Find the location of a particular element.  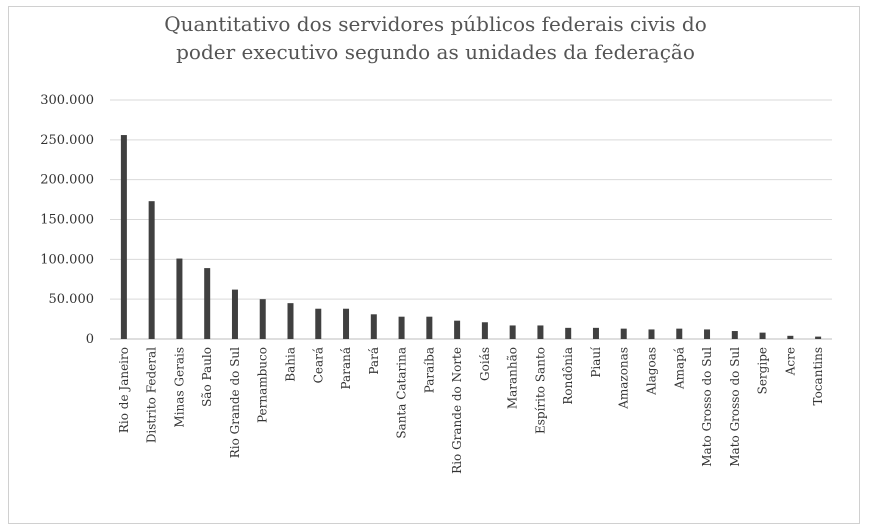

x-tick-label: Bahia is located at coordinates (291, 364).